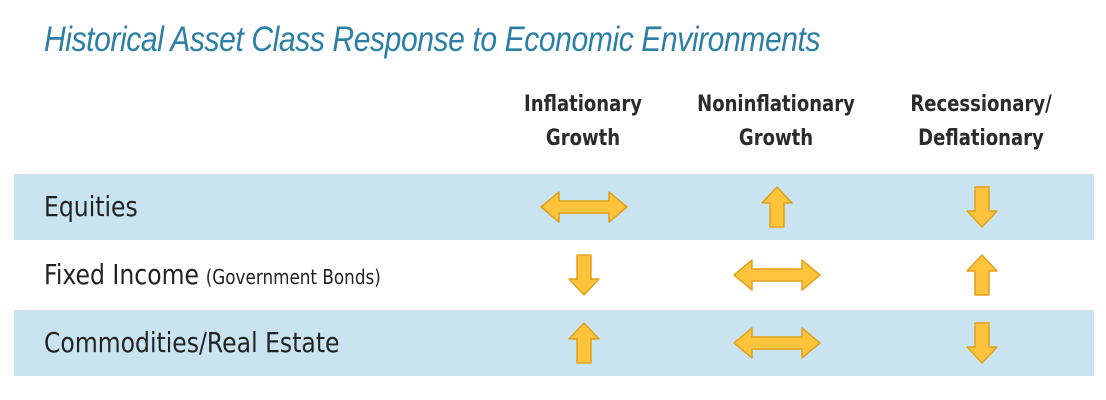 Image resolution: width=1106 pixels, height=400 pixels. Describe the element at coordinates (981, 104) in the screenshot. I see `column-header-line: Recessionary/` at that location.